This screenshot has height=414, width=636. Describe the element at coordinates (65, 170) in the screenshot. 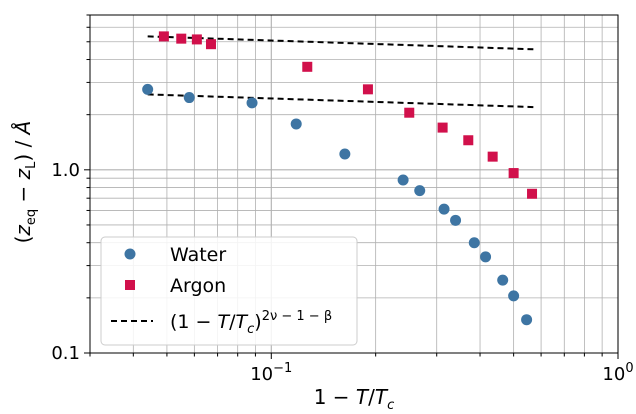

I see `y-tick-label: 1.0` at that location.